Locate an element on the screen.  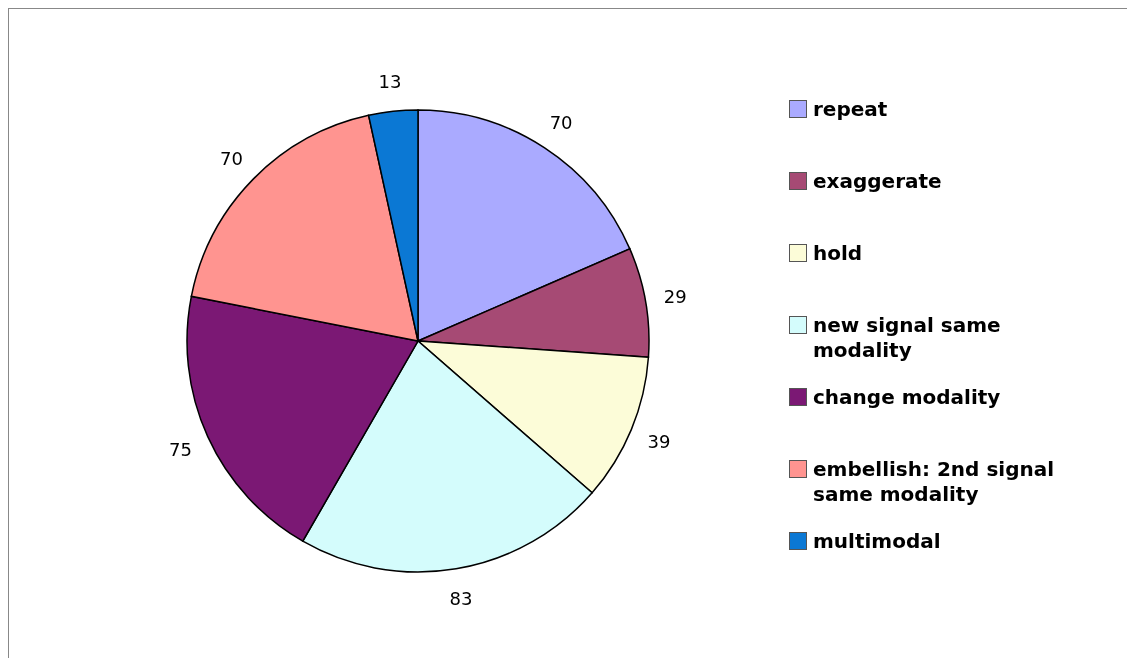
data-label: 29 is located at coordinates (675, 297).